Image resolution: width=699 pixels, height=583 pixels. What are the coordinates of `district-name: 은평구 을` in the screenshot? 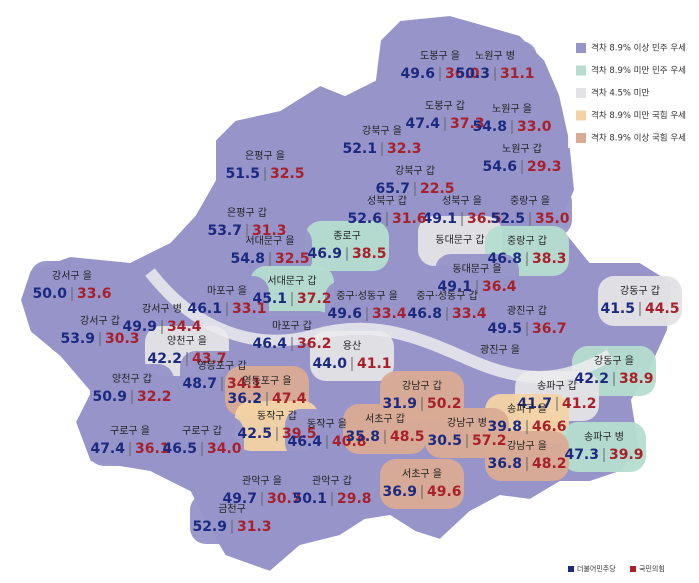 It's located at (265, 156).